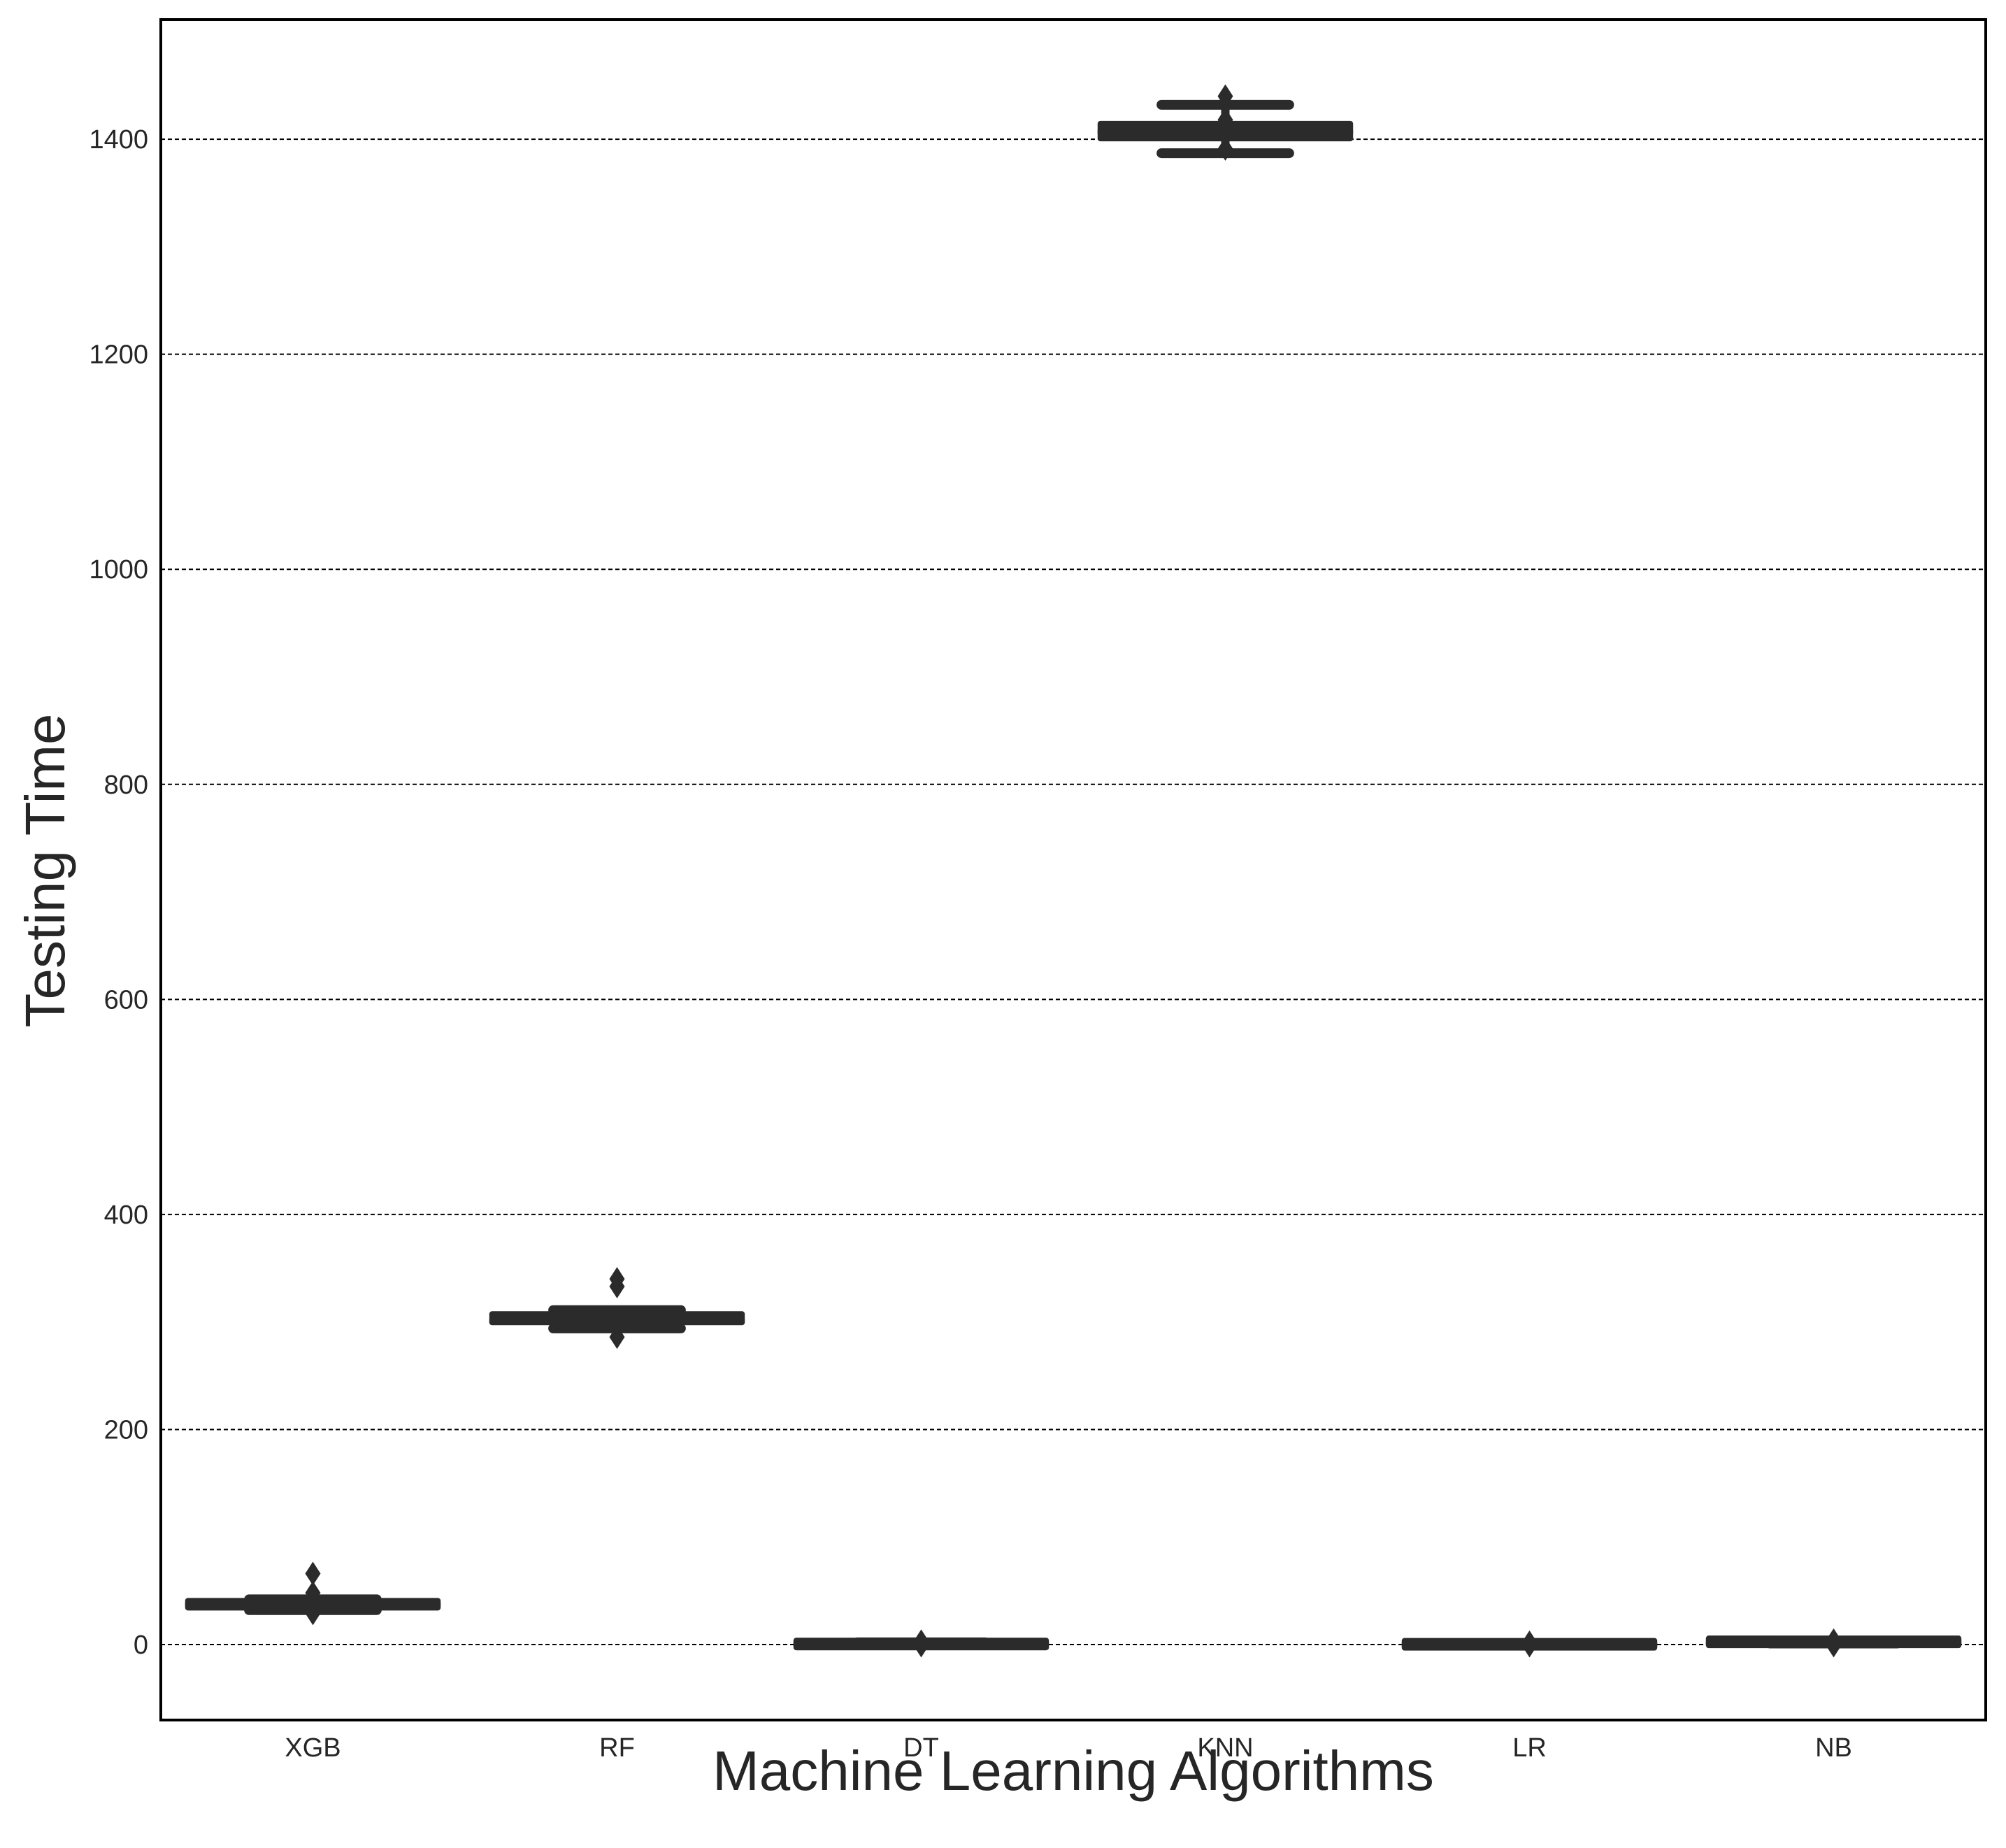 The image size is (2006, 1848). What do you see at coordinates (1073, 1771) in the screenshot?
I see `x-axis-label: Machine Learning Algorithms` at bounding box center [1073, 1771].